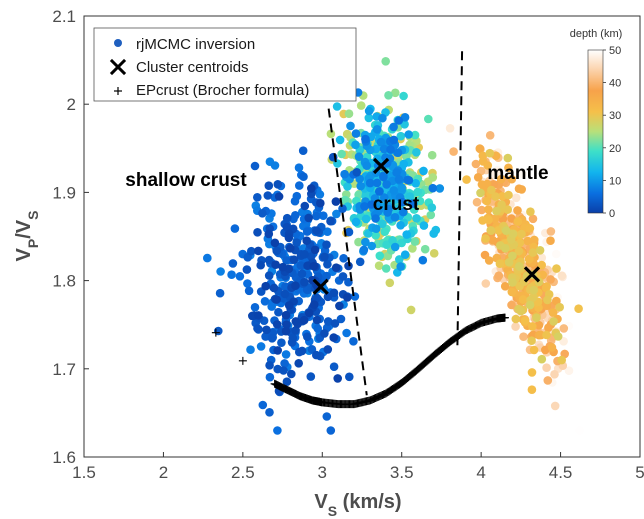  What do you see at coordinates (222, 90) in the screenshot?
I see `legend-label-epcrust: EPcrust (Brocher formula)` at bounding box center [222, 90].